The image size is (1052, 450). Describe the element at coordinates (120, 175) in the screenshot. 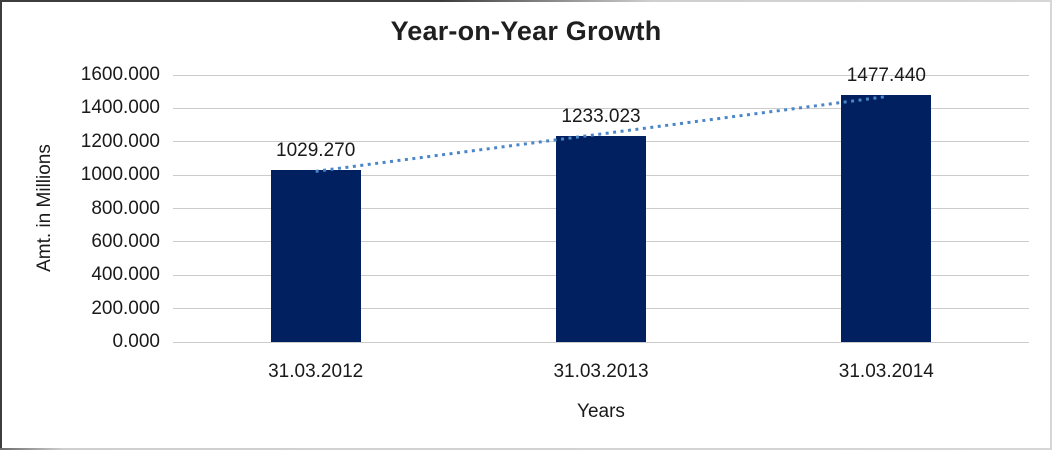

I see `y-axis-tick-label: 1000.000` at that location.